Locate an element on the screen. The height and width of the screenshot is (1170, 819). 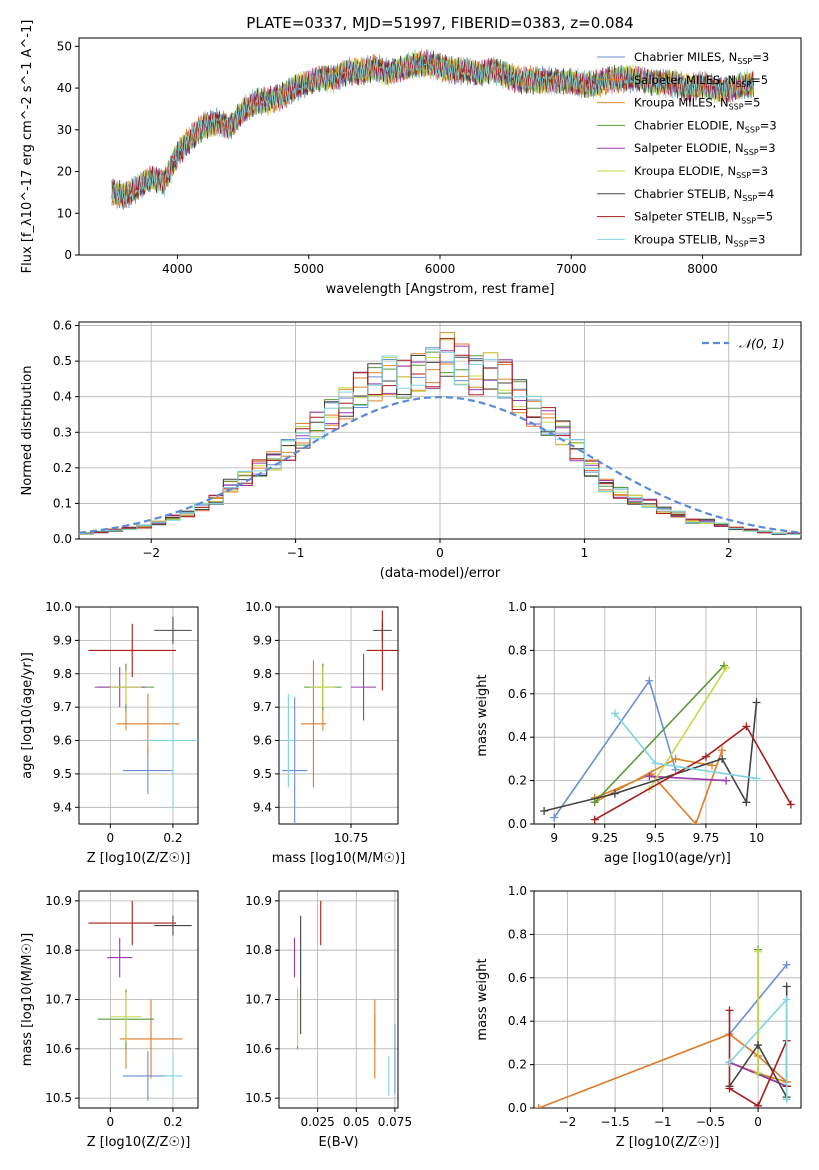
x-tick-label: 4000 is located at coordinates (177, 269).